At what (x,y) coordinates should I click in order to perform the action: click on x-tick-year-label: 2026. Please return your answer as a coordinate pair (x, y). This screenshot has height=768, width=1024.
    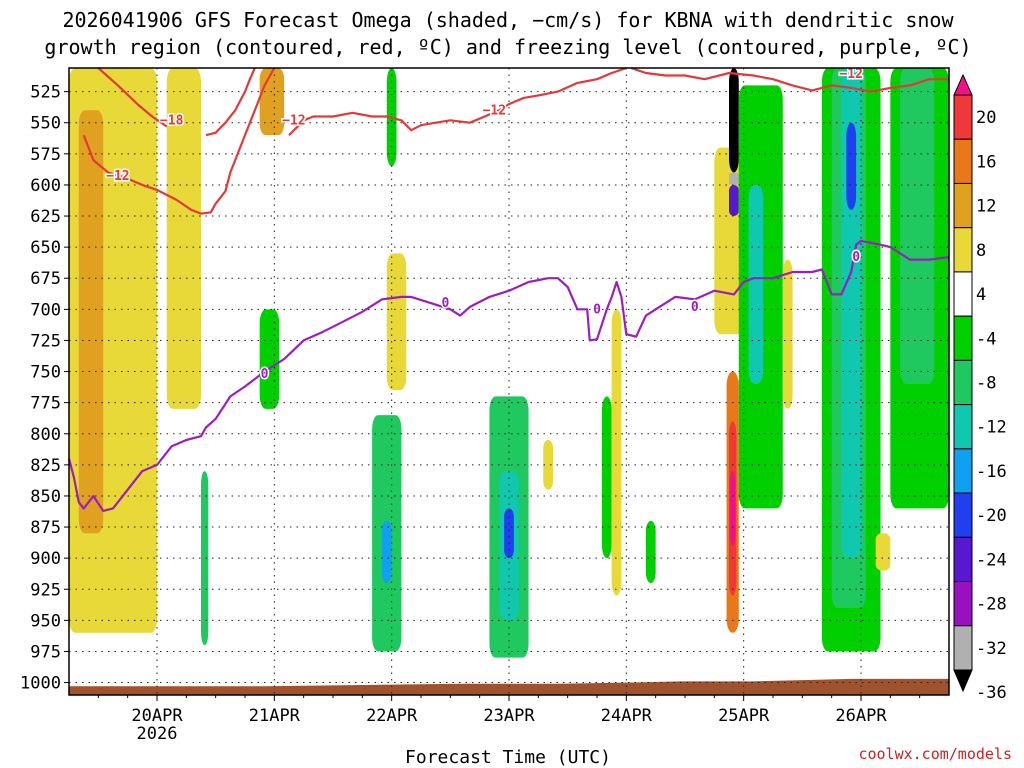
    Looking at the image, I should click on (157, 734).